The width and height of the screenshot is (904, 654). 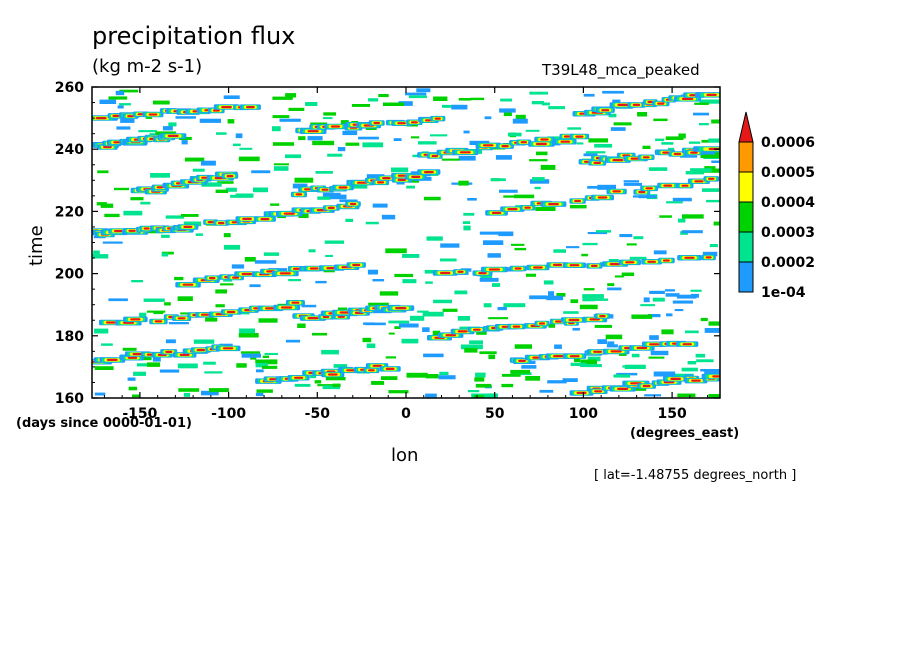 I want to click on latitude-note: [ lat=-1.48755 degrees_north ], so click(x=695, y=475).